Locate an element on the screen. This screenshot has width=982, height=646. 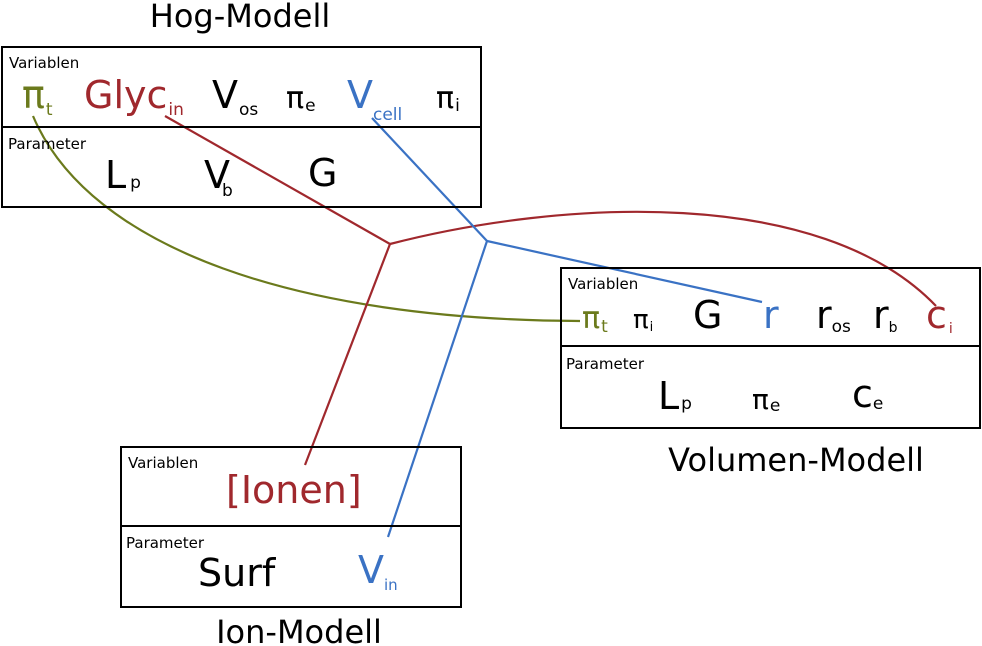
symbol: Vin is located at coordinates (378, 571).